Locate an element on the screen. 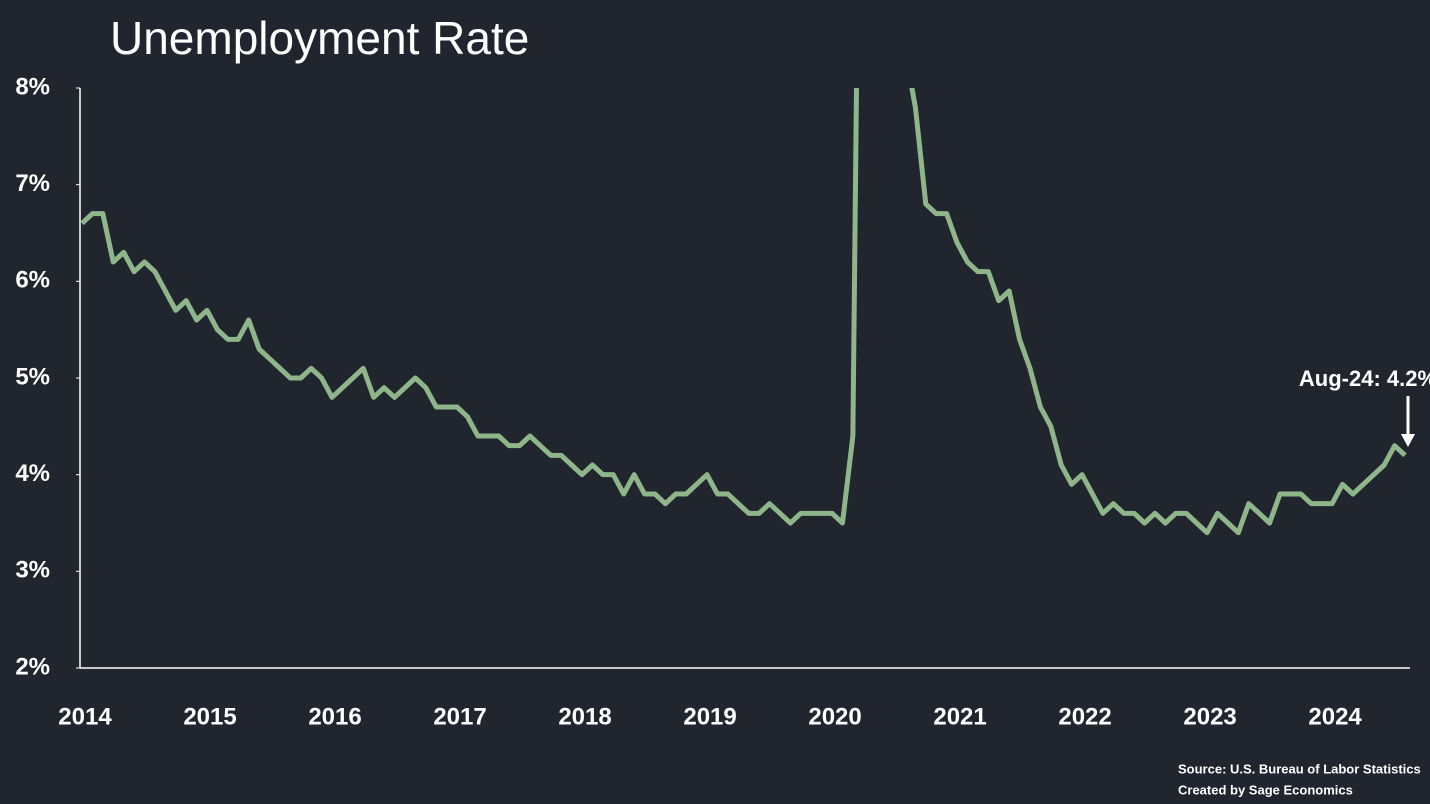  annotation: Aug-24: 4.2% is located at coordinates (1364, 378).